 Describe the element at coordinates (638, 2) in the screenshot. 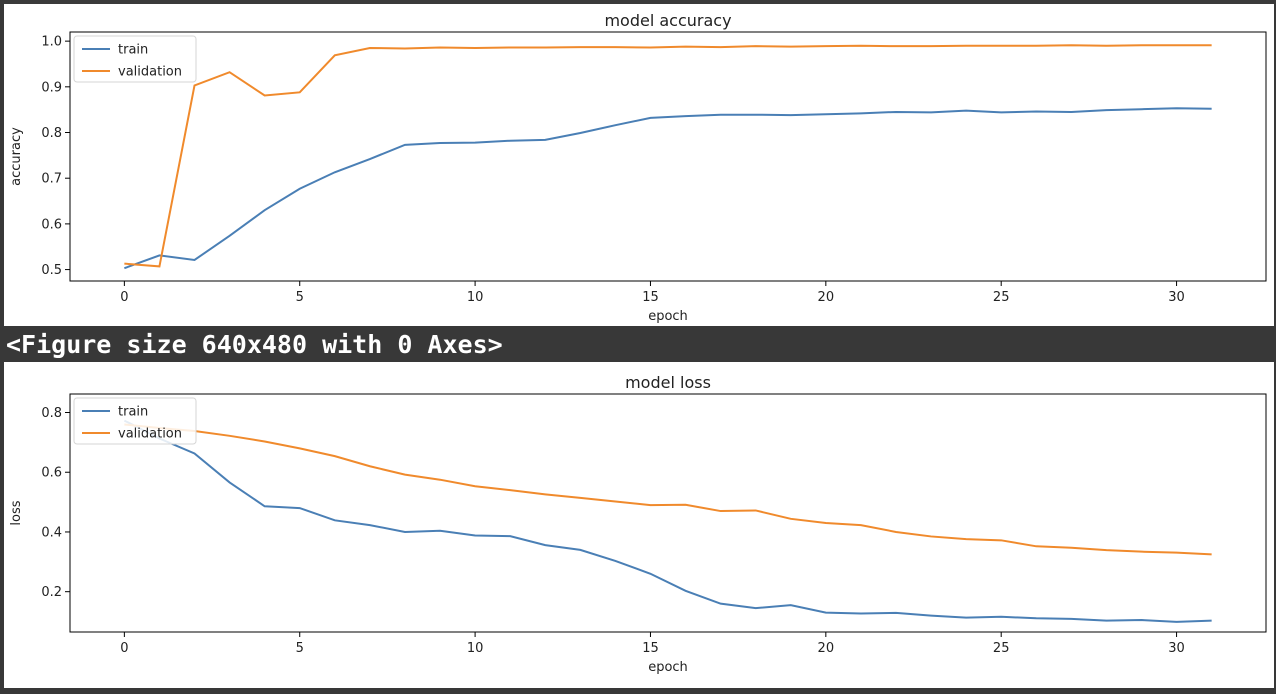

I see `top-strip` at that location.